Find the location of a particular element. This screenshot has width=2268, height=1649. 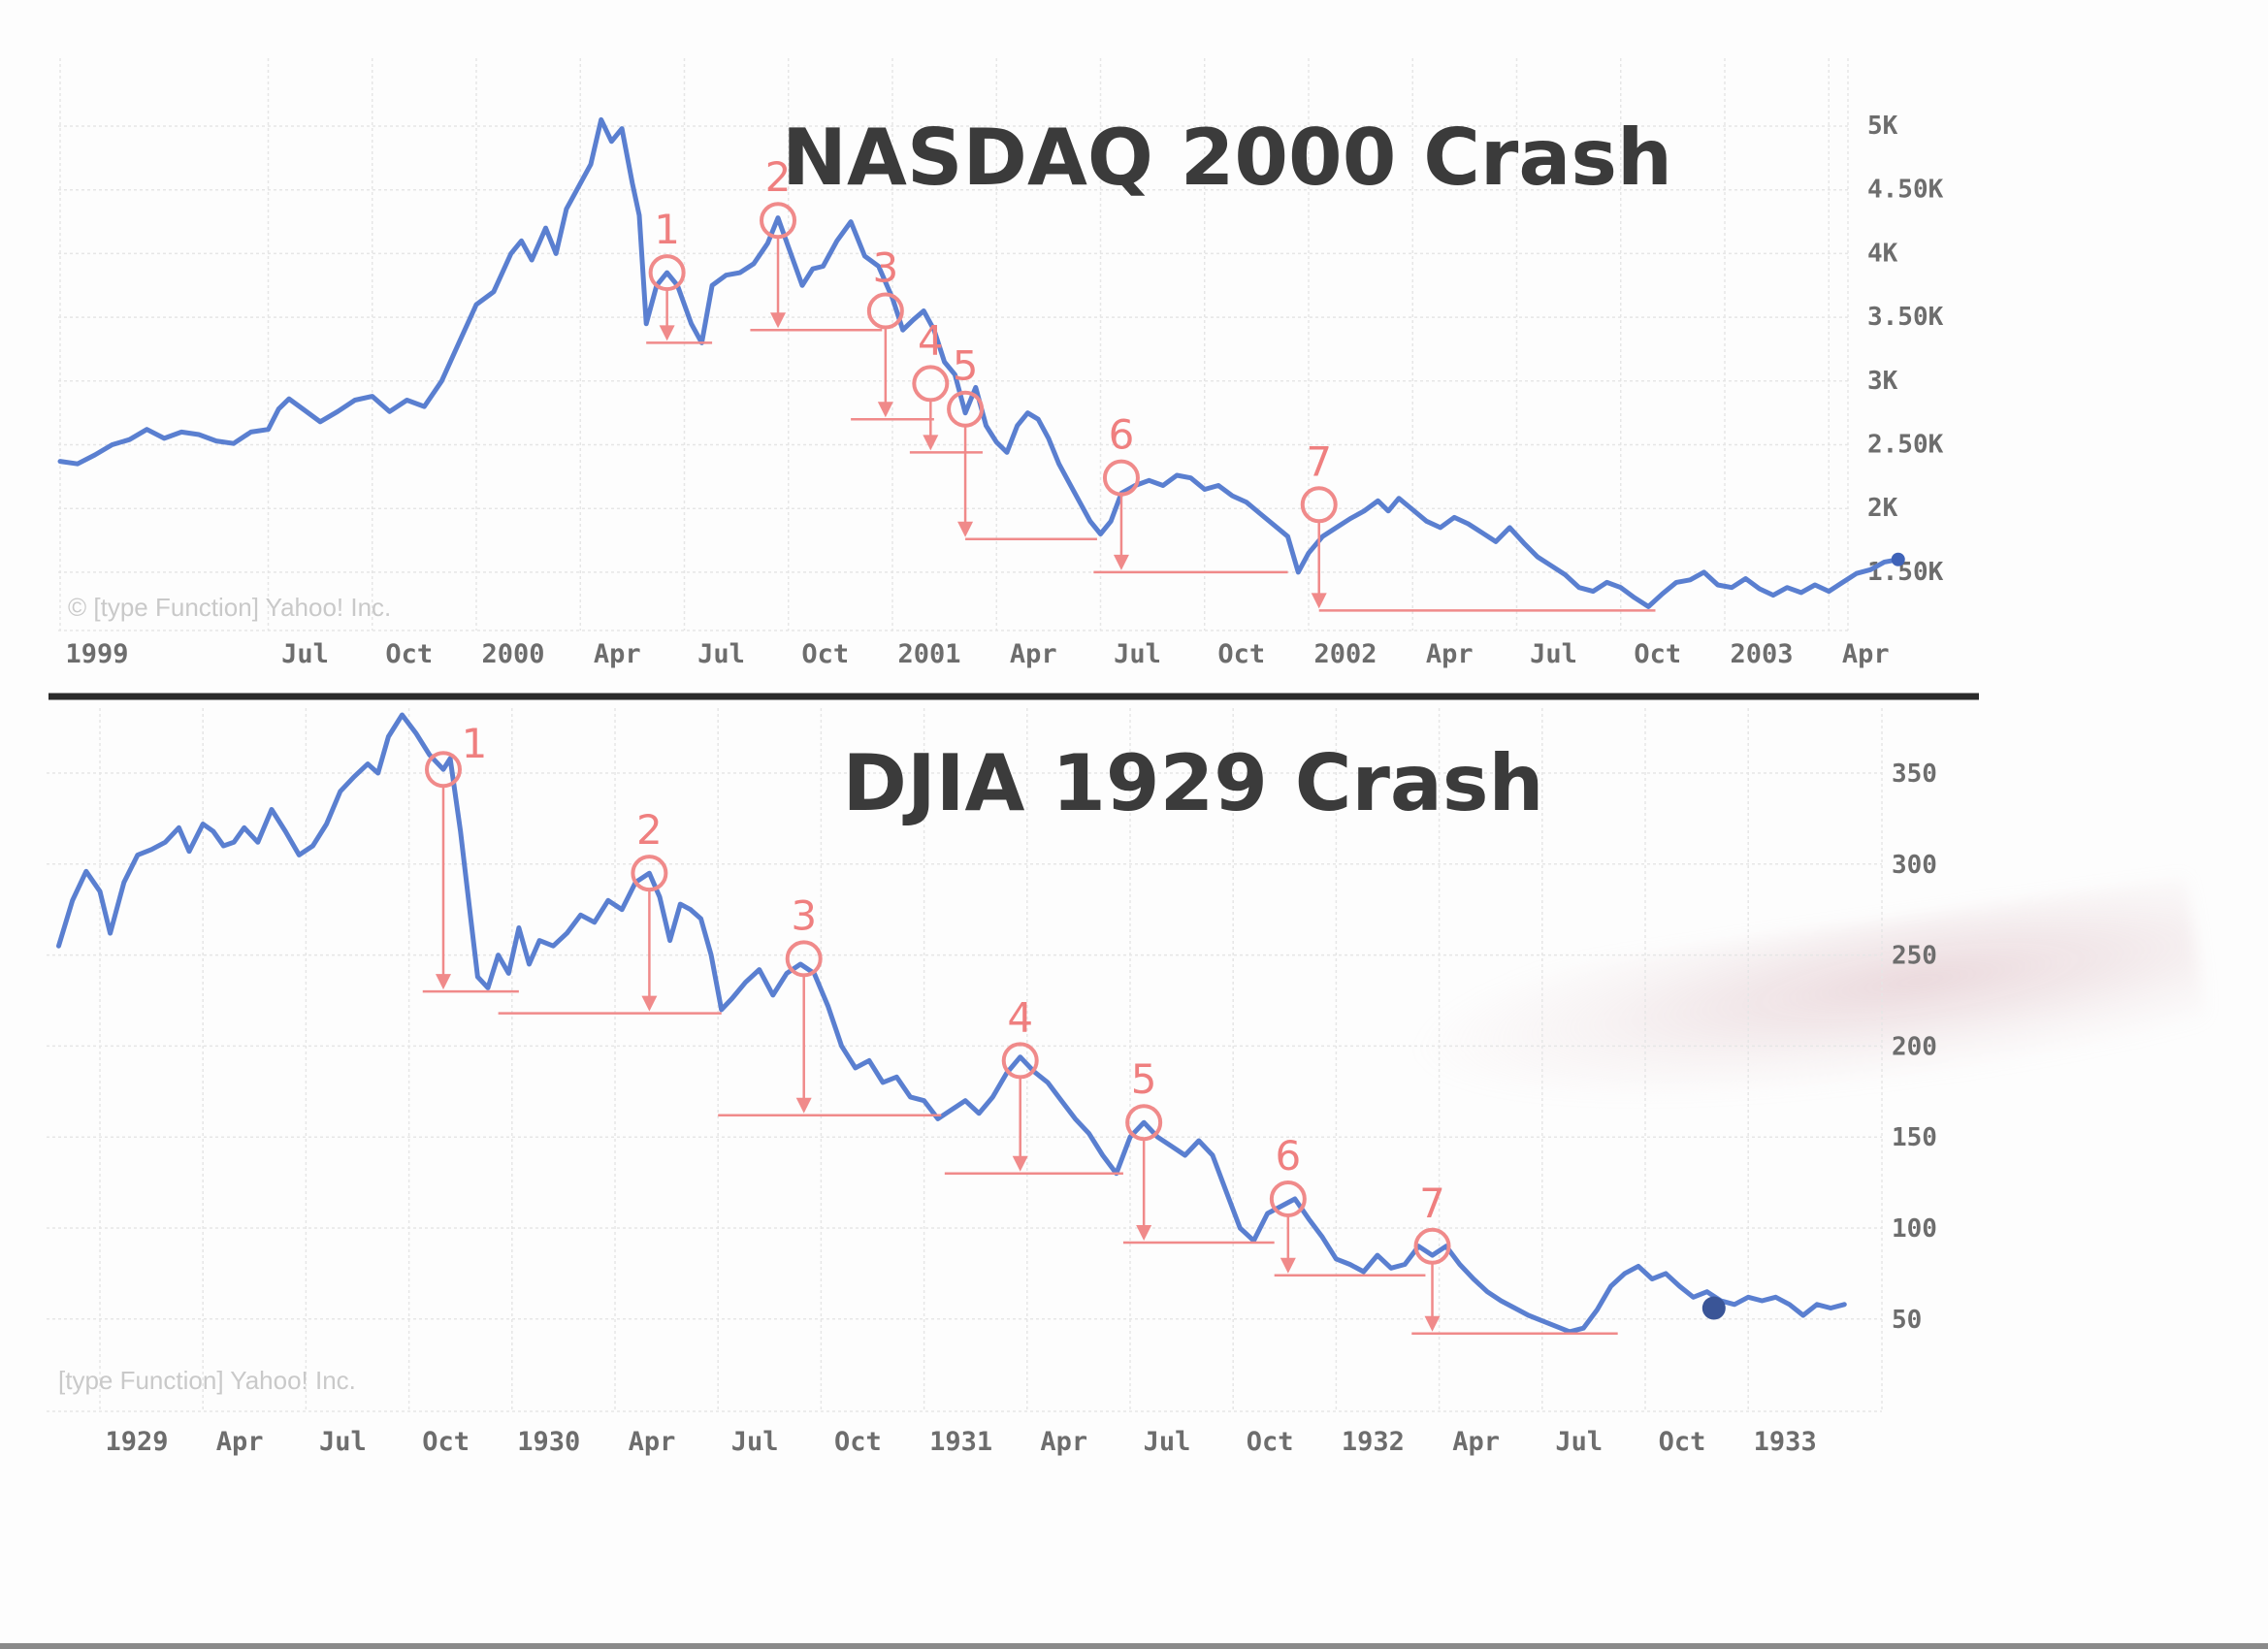

x-tick-label: 2003 is located at coordinates (1761, 654).